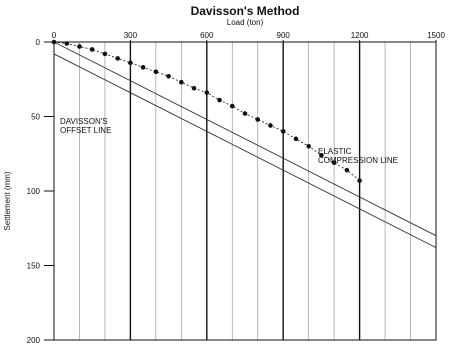  What do you see at coordinates (35, 117) in the screenshot?
I see `y-tick-label: 50` at bounding box center [35, 117].